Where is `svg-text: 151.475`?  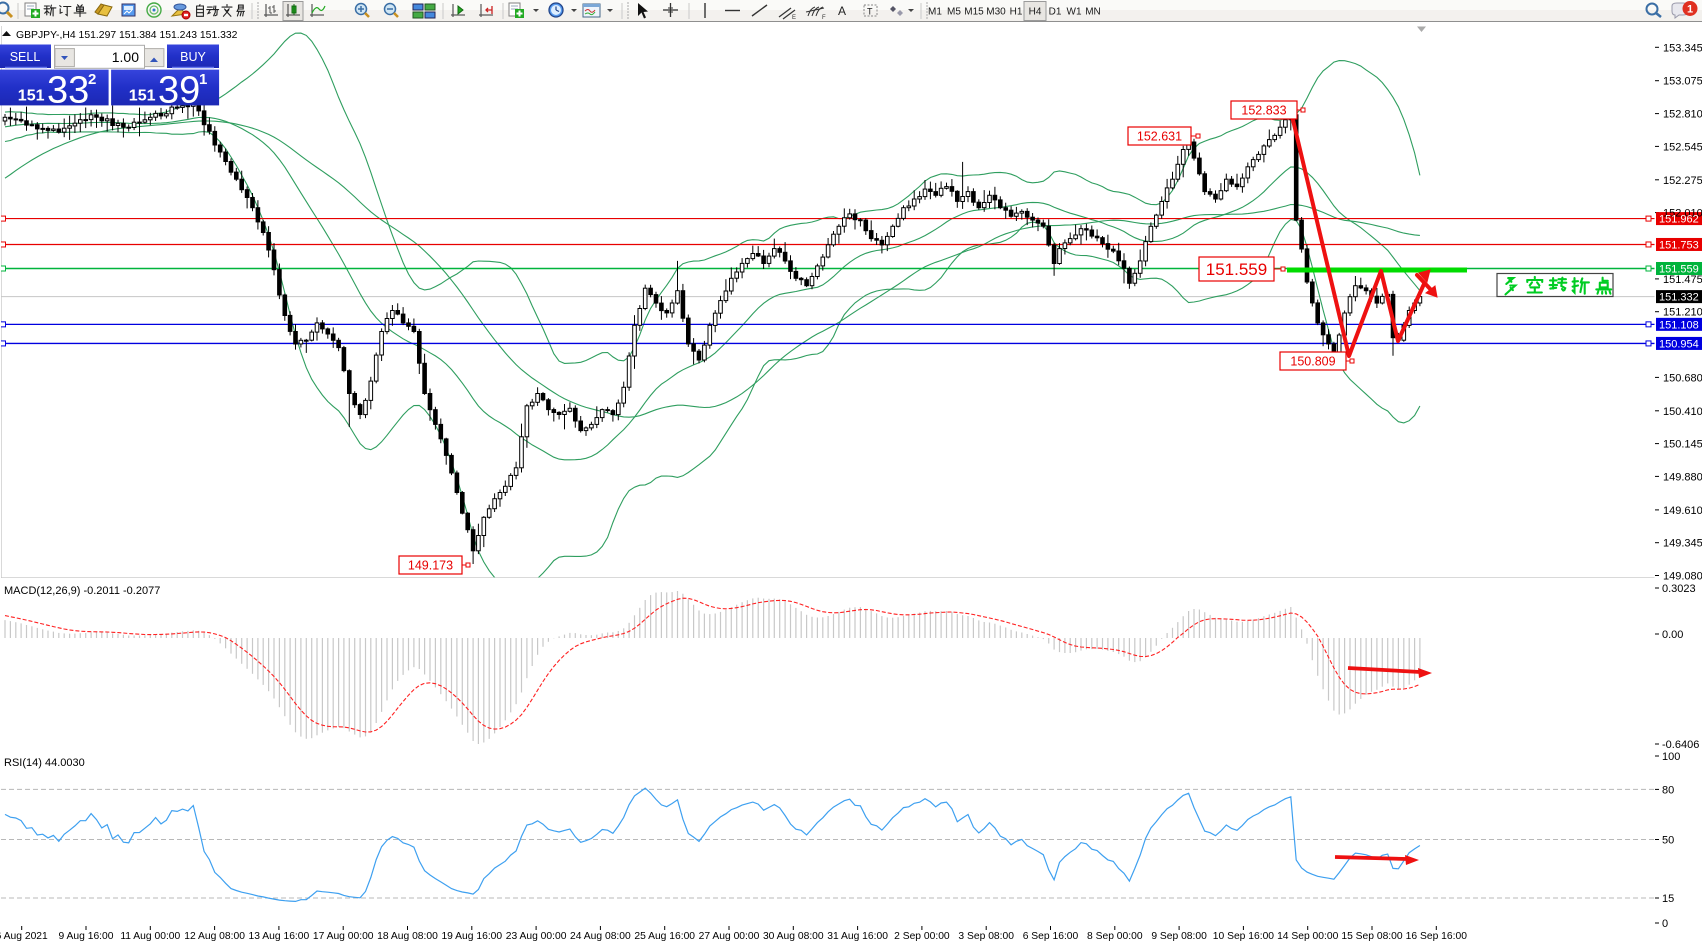 svg-text: 151.475 is located at coordinates (1682, 280).